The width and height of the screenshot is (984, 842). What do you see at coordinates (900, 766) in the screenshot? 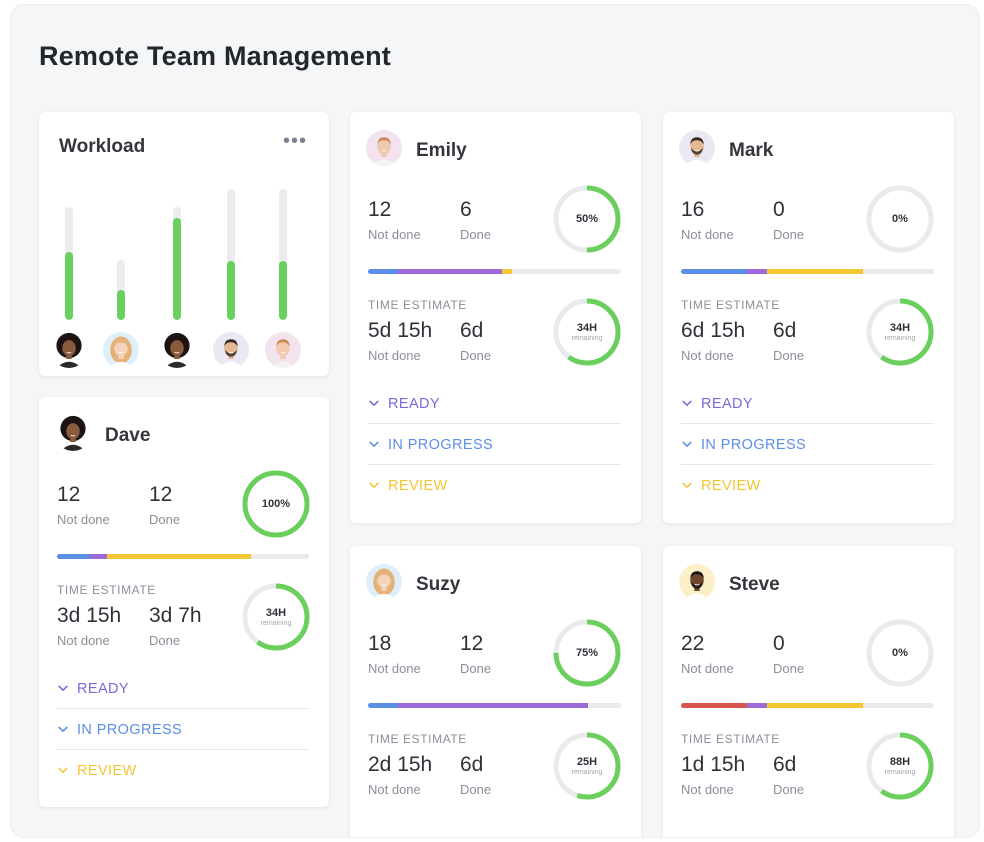
I see `remaining-ring: 88H remaining` at bounding box center [900, 766].